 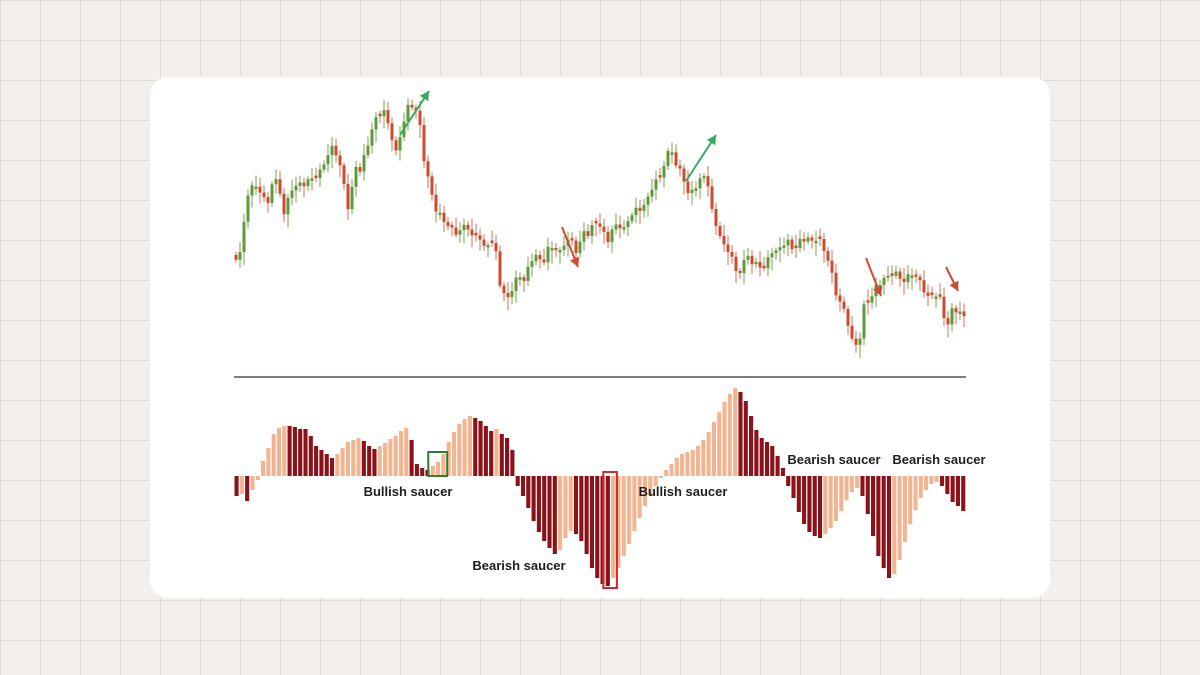 What do you see at coordinates (408, 491) in the screenshot?
I see `saucer-label-bullish: Bullish saucer` at bounding box center [408, 491].